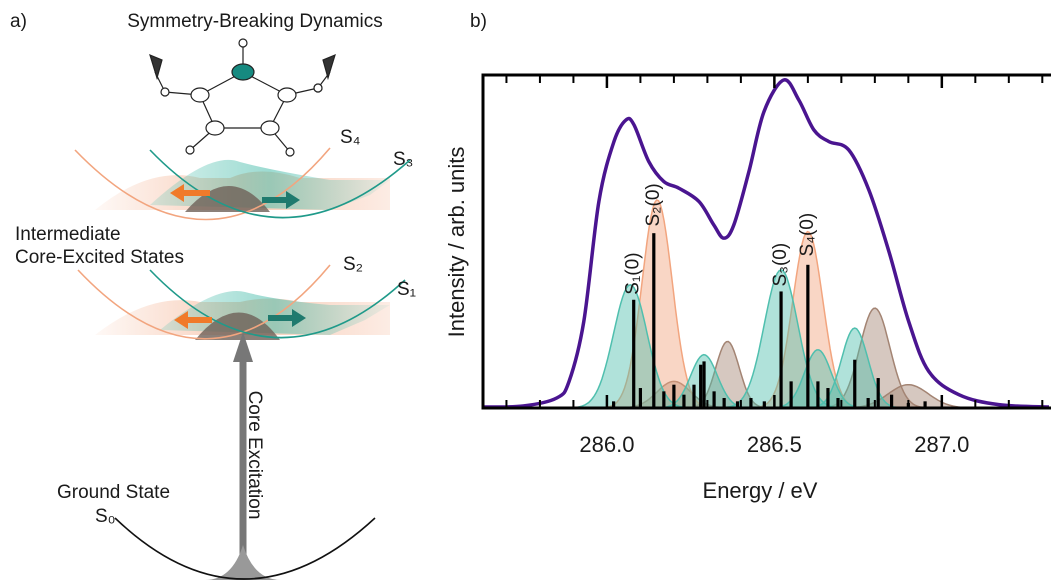 Image resolution: width=1051 pixels, height=583 pixels. I want to click on panel-label: b), so click(478, 21).